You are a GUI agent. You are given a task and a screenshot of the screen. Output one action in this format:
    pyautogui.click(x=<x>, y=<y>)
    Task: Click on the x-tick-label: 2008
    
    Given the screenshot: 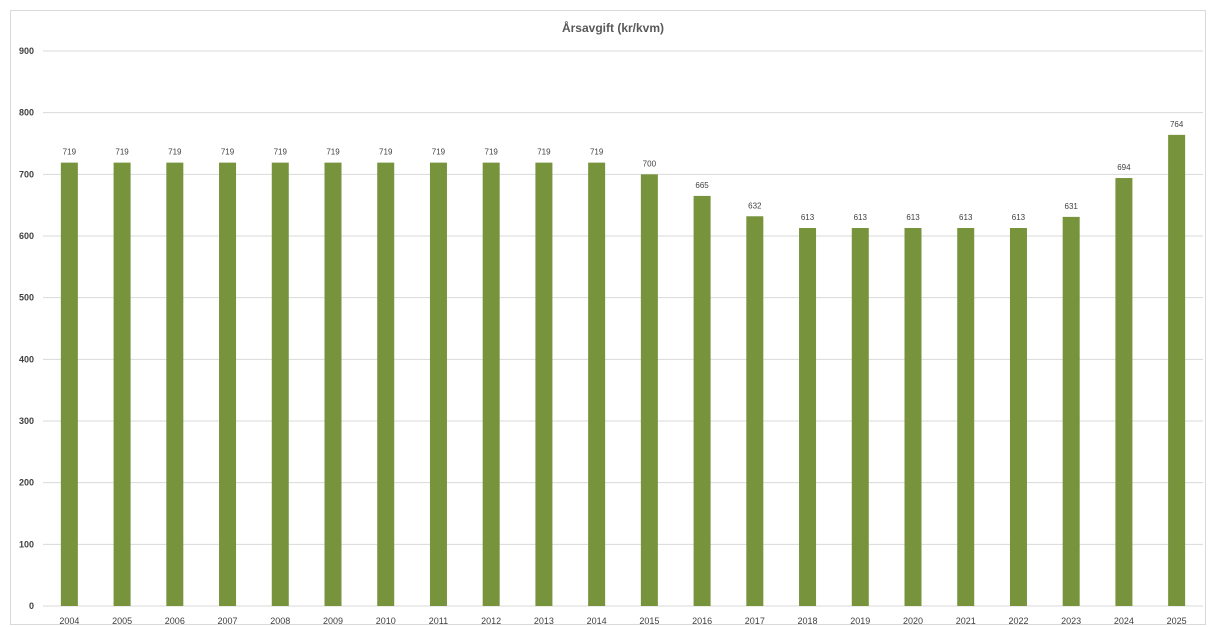 What is the action you would take?
    pyautogui.click(x=280, y=621)
    